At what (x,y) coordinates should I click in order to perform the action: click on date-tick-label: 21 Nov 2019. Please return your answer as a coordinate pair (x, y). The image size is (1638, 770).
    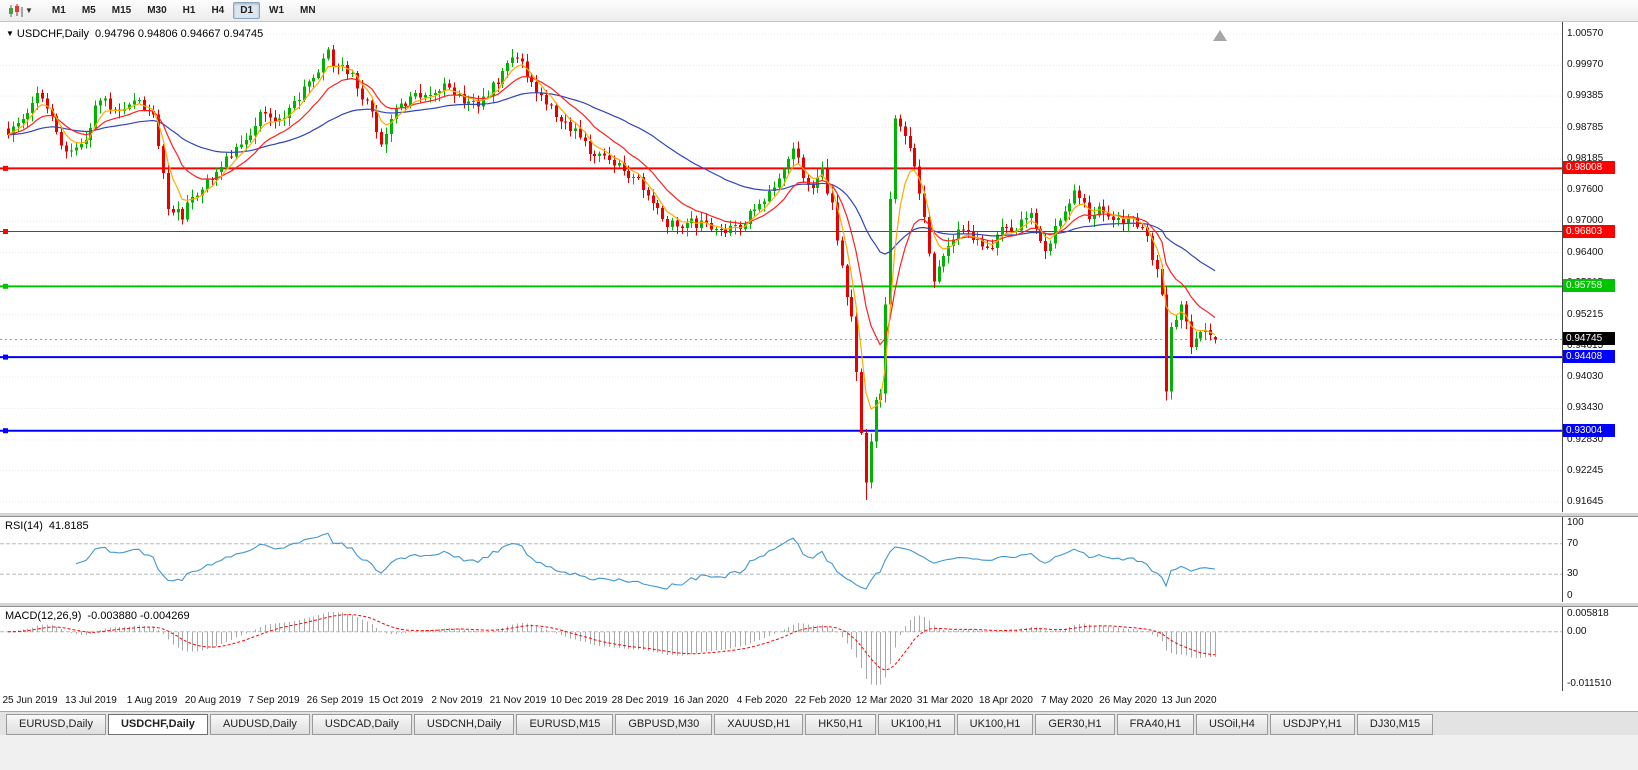
    Looking at the image, I should click on (518, 700).